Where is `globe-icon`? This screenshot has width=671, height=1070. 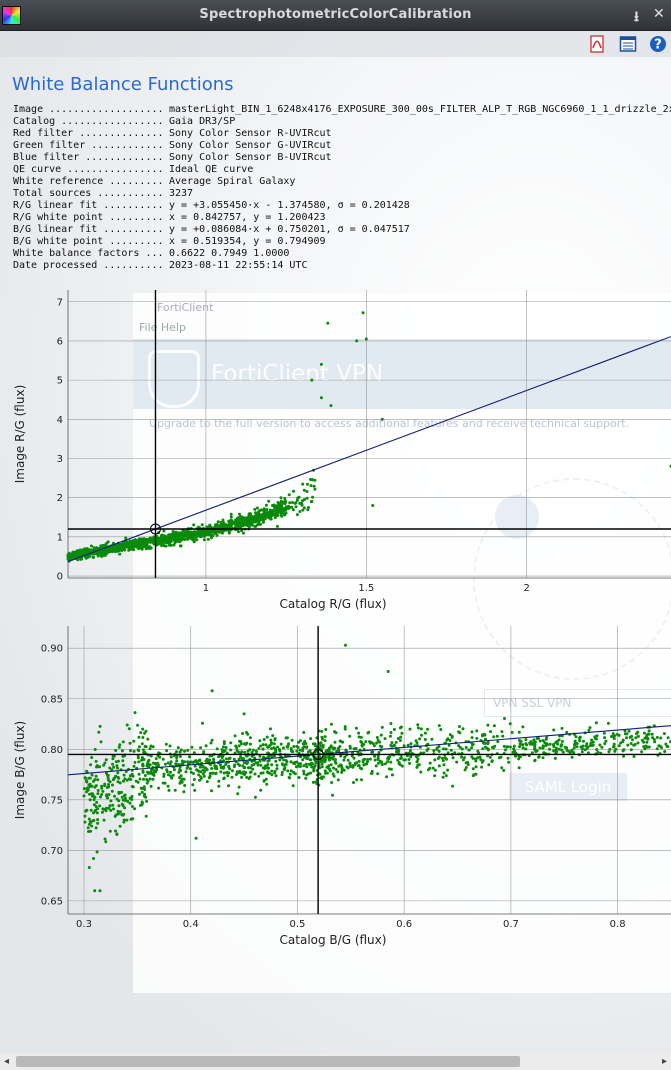 globe-icon is located at coordinates (572, 579).